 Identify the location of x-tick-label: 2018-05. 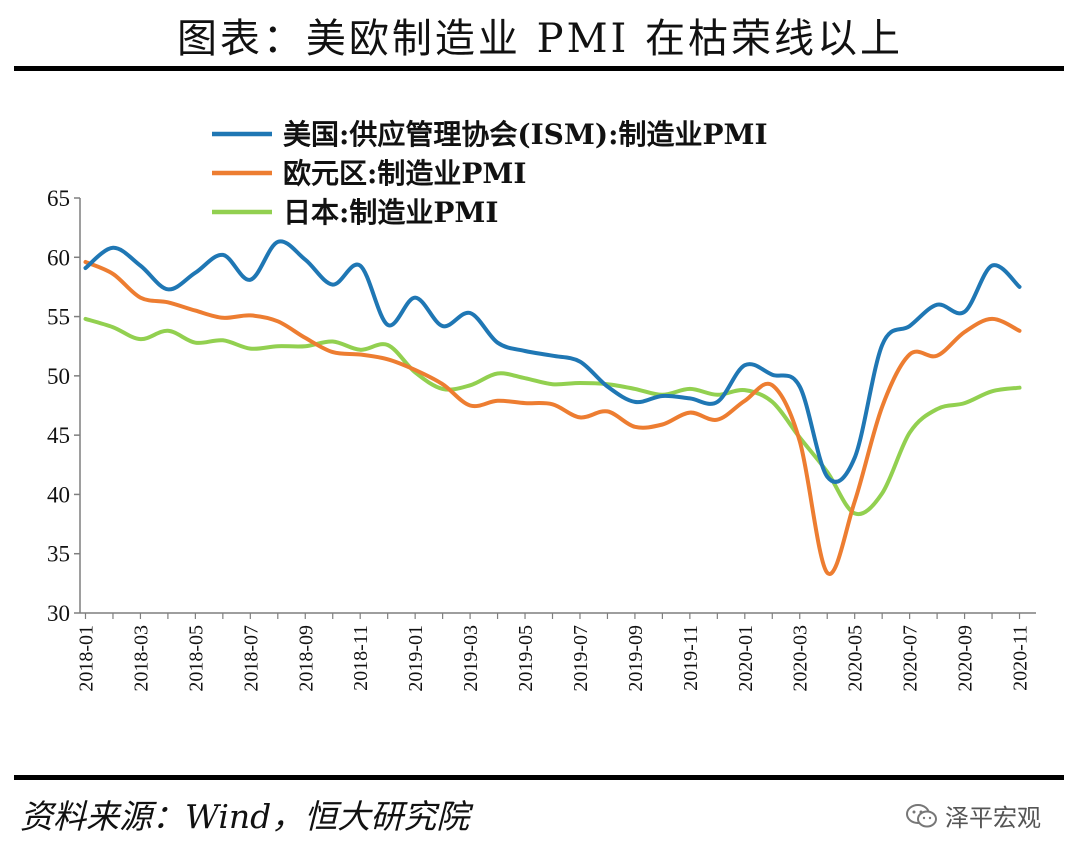
(196, 658).